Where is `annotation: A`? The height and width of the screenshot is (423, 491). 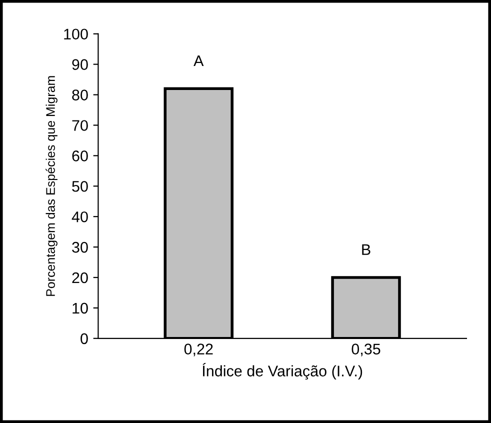 annotation: A is located at coordinates (199, 61).